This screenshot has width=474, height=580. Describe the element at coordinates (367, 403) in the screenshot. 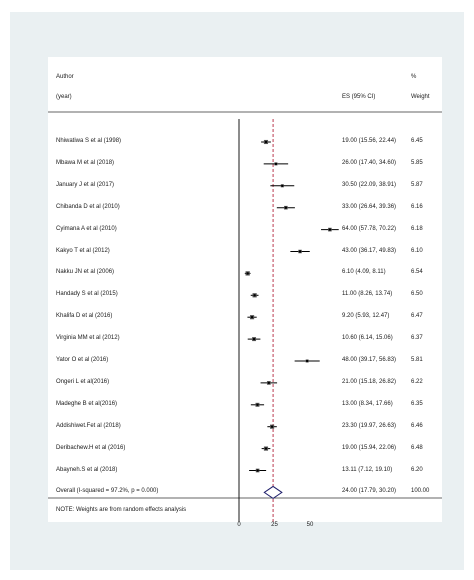

I see `study-es-ci: 13.00 (8.34, 17.66)` at that location.